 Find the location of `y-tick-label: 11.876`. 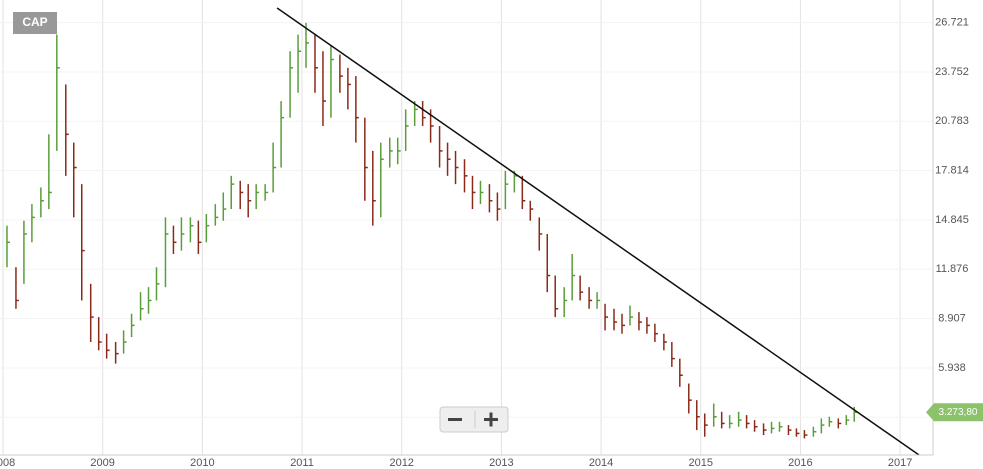

y-tick-label: 11.876 is located at coordinates (952, 269).